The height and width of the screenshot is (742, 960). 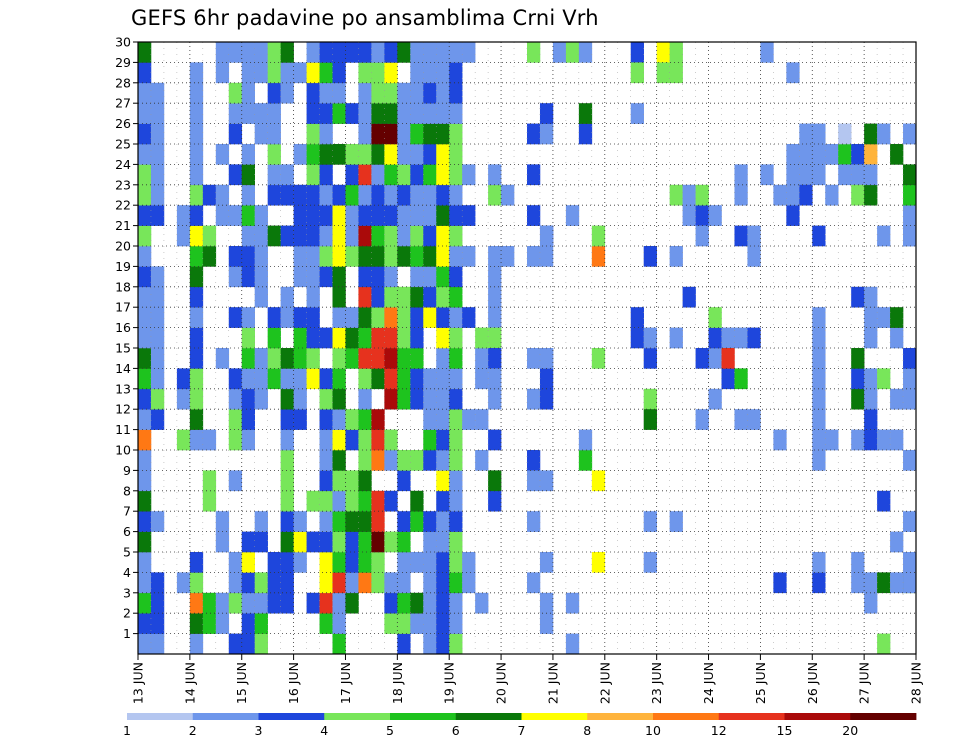 What do you see at coordinates (604, 683) in the screenshot?
I see `x-tick-label: 22 JUN` at bounding box center [604, 683].